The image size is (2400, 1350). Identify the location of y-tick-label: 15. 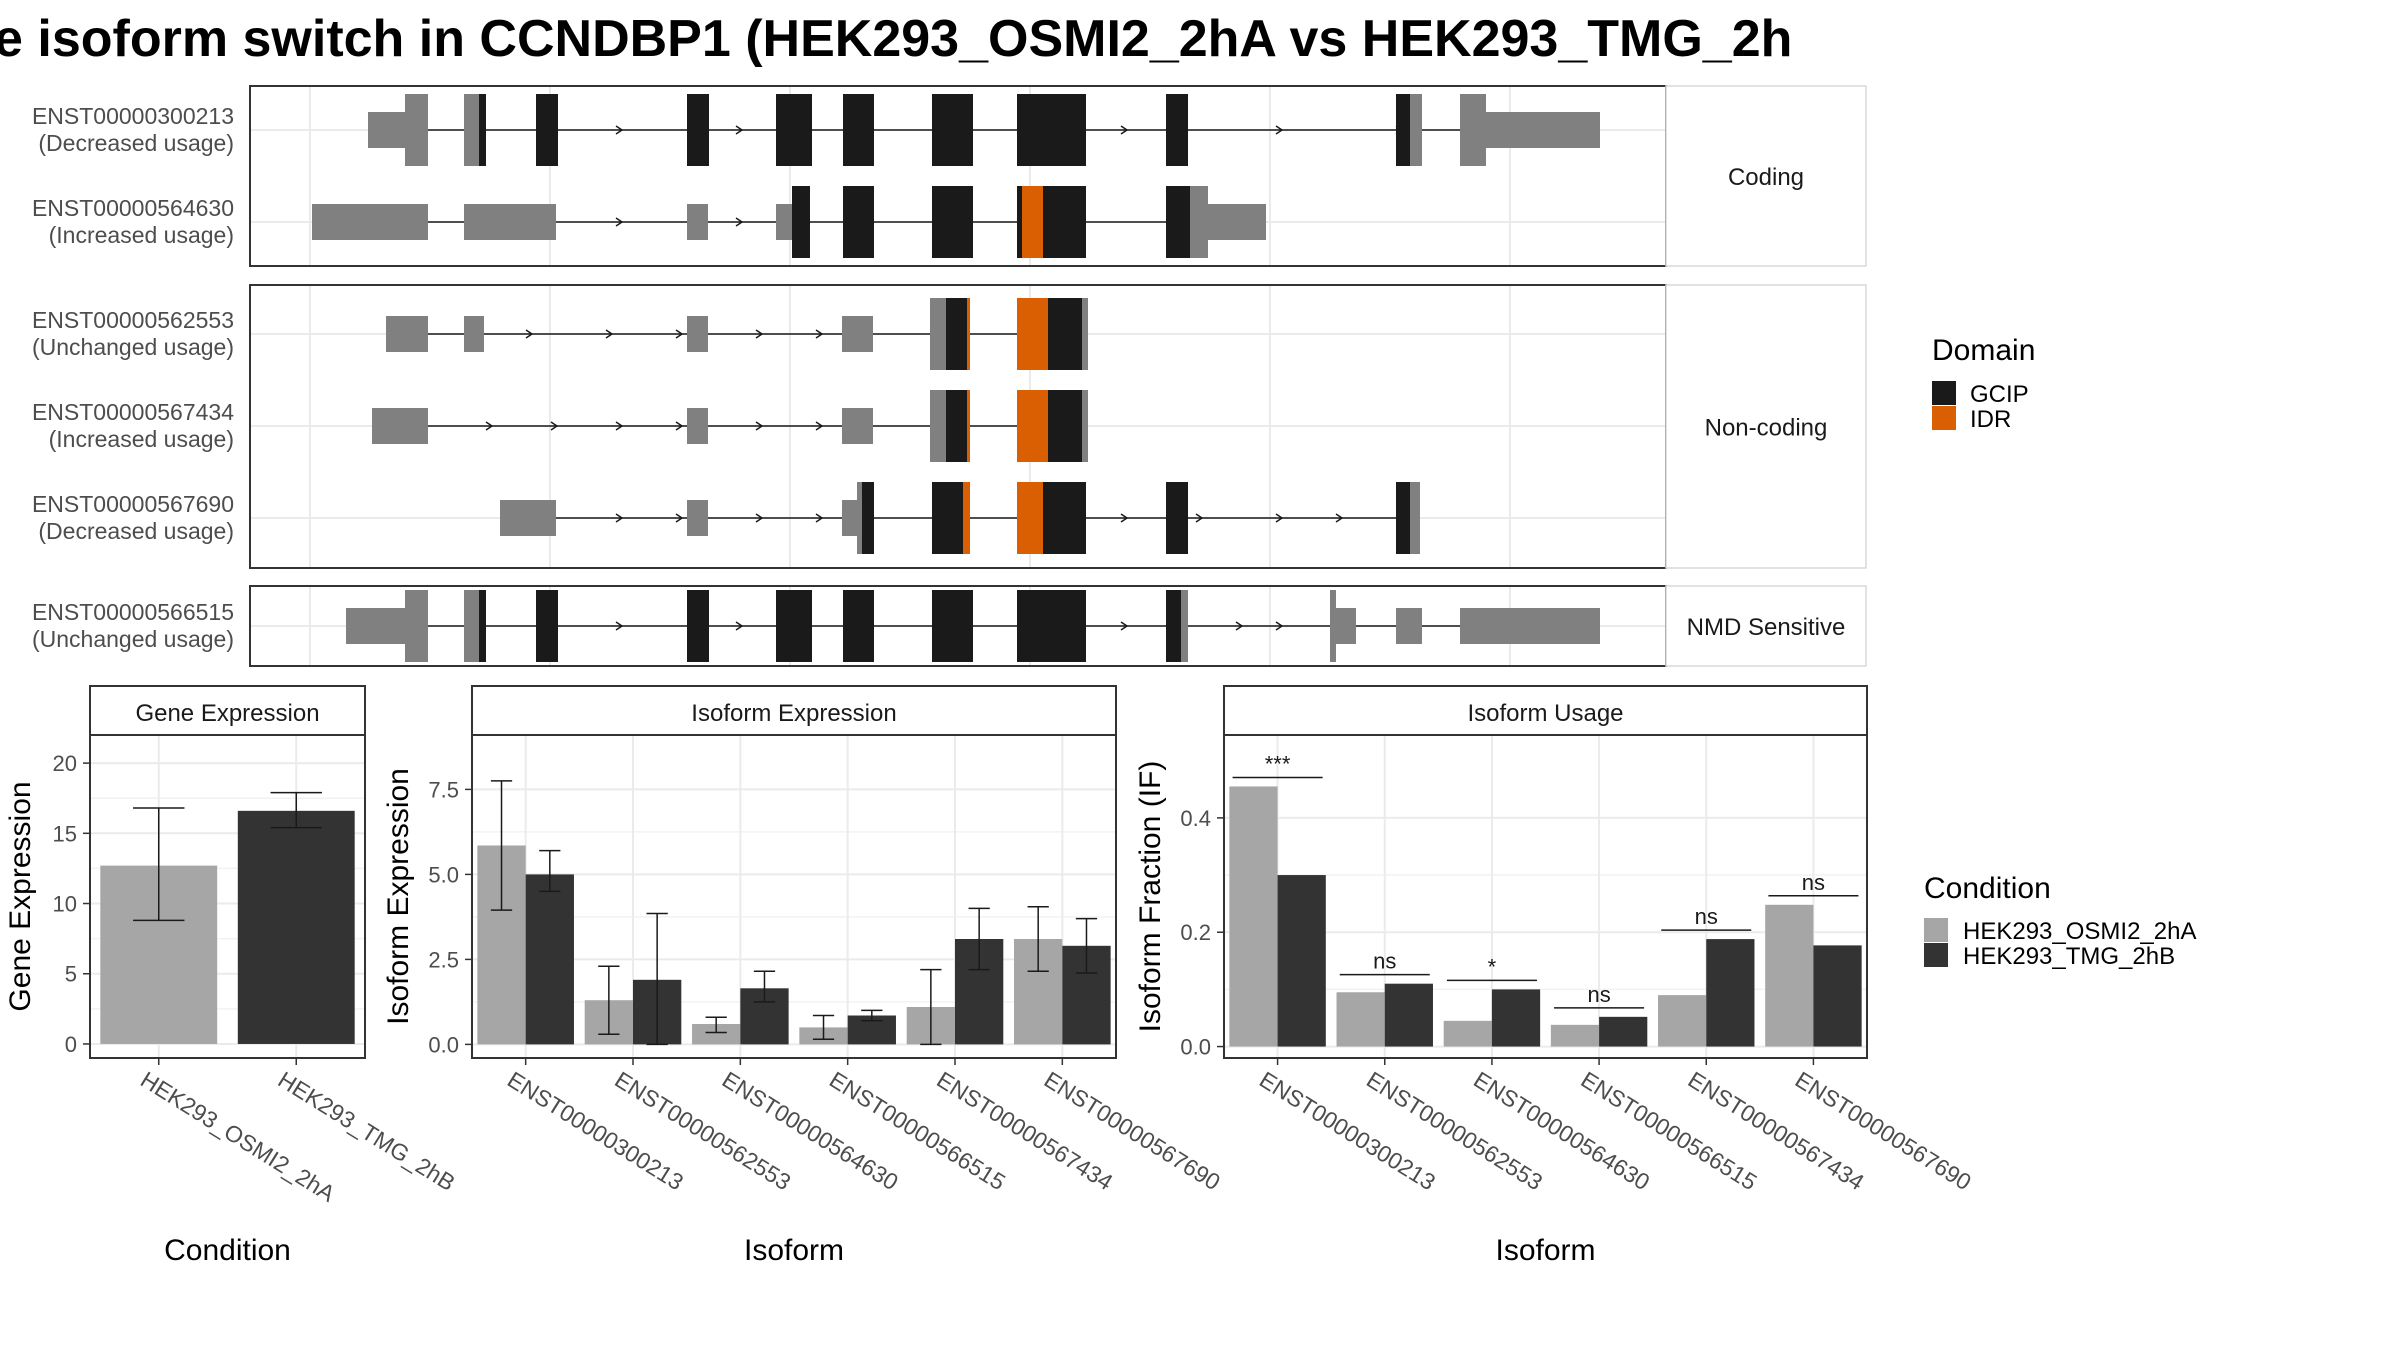
(65, 833).